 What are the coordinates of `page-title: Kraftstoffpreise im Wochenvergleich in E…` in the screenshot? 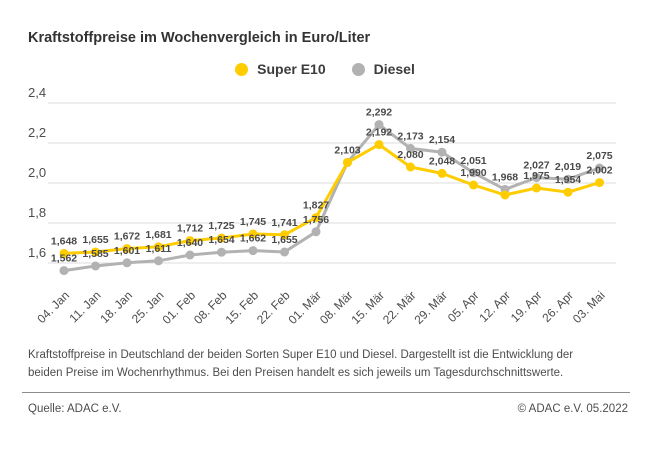 It's located at (199, 38).